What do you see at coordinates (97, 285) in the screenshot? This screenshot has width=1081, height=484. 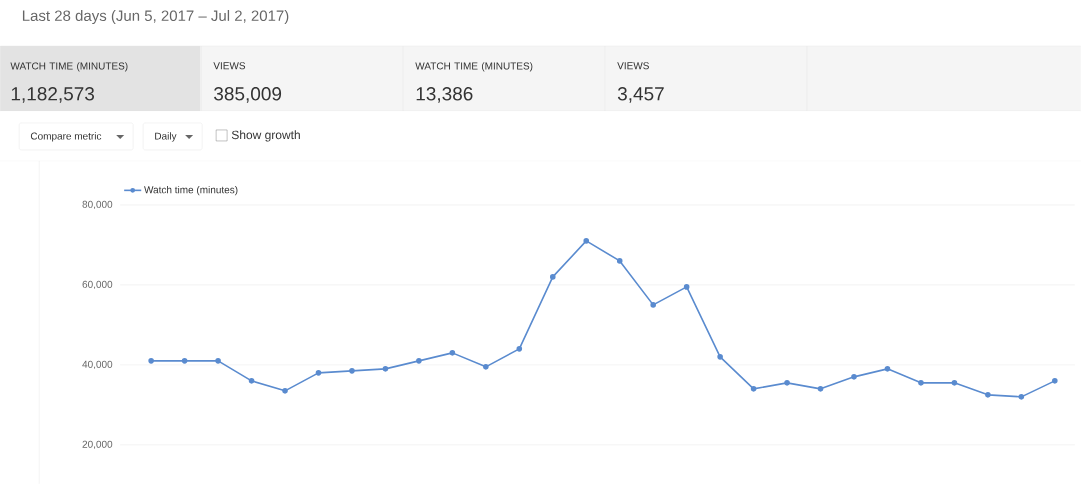 I see `y-tick-label: 60,000` at bounding box center [97, 285].